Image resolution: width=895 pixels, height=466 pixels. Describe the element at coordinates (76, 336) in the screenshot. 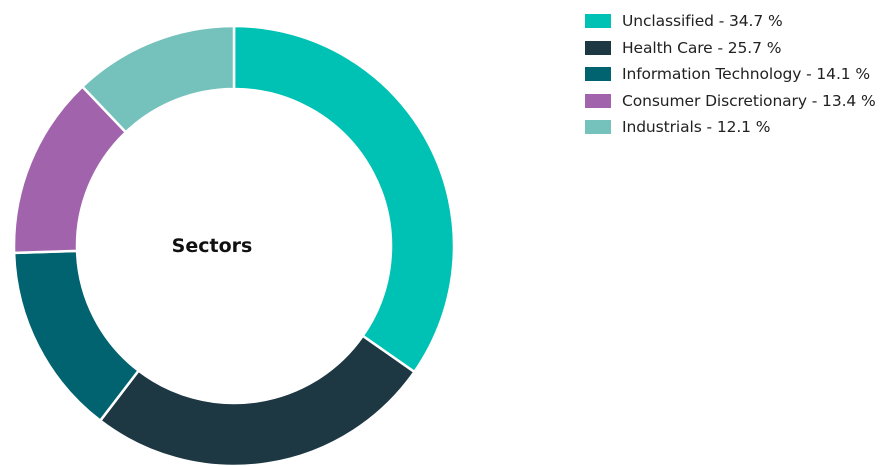

I see `donut-slice-information-technology` at that location.